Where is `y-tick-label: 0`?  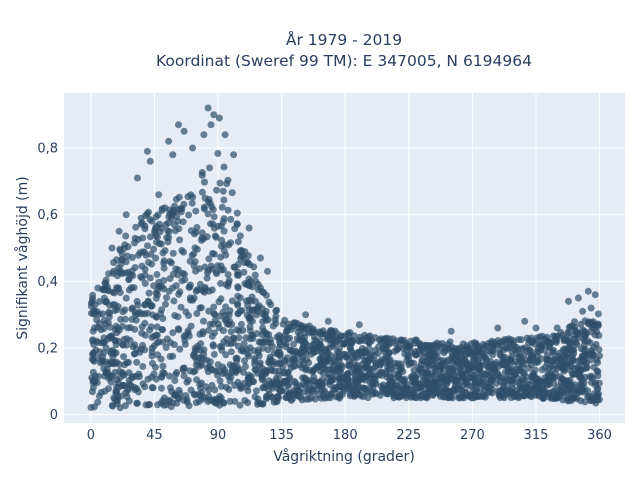
y-tick-label: 0 is located at coordinates (54, 415).